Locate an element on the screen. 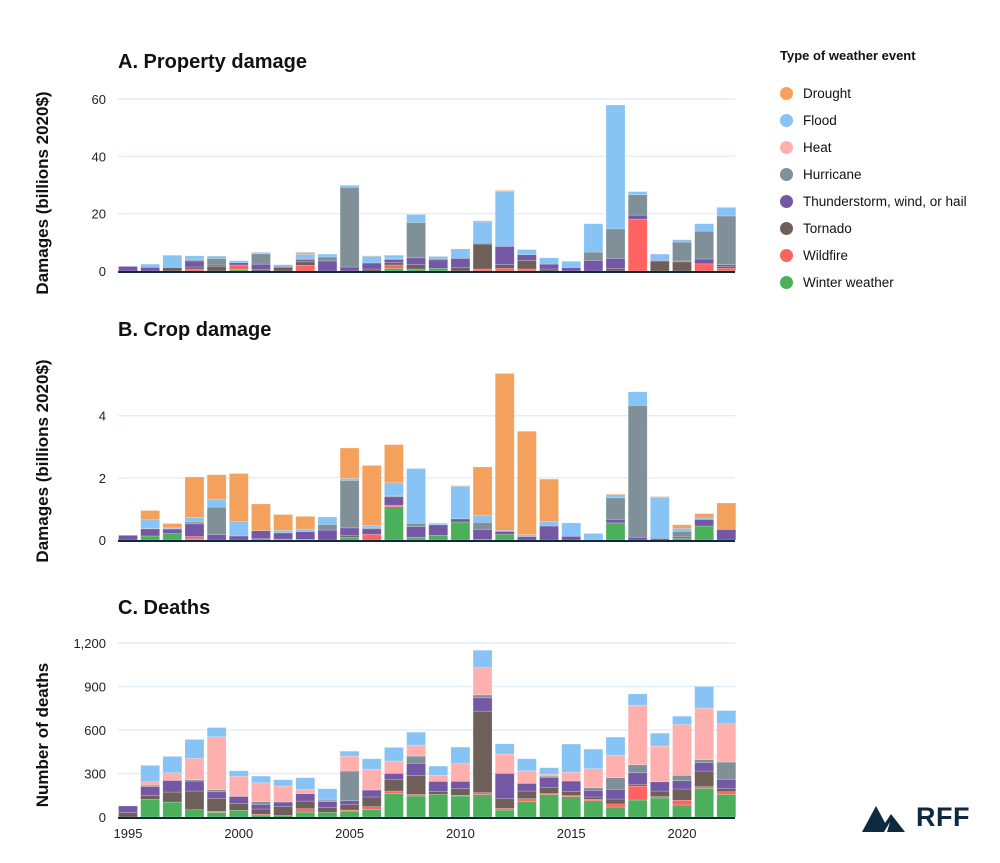 The height and width of the screenshot is (863, 1000). bar-segment-thunderstorm-wind-or-hail-1995 is located at coordinates (128, 538).